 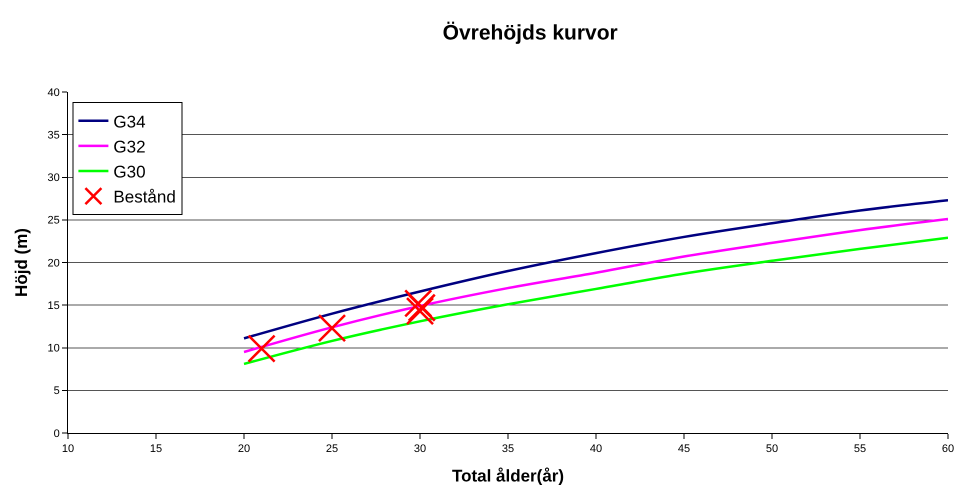 I want to click on x-tick-label: 25, so click(x=332, y=449).